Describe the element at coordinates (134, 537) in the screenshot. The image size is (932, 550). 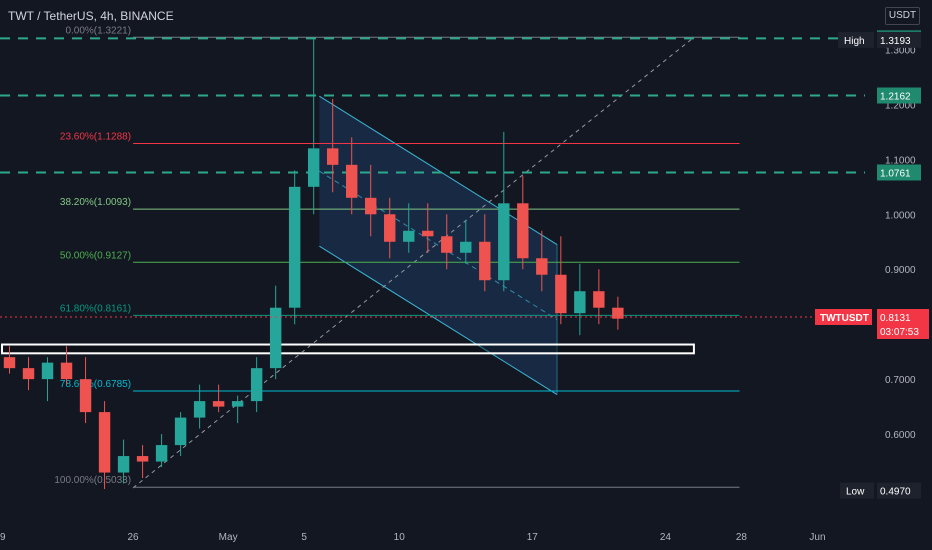
I see `time-tick-label: 26` at that location.